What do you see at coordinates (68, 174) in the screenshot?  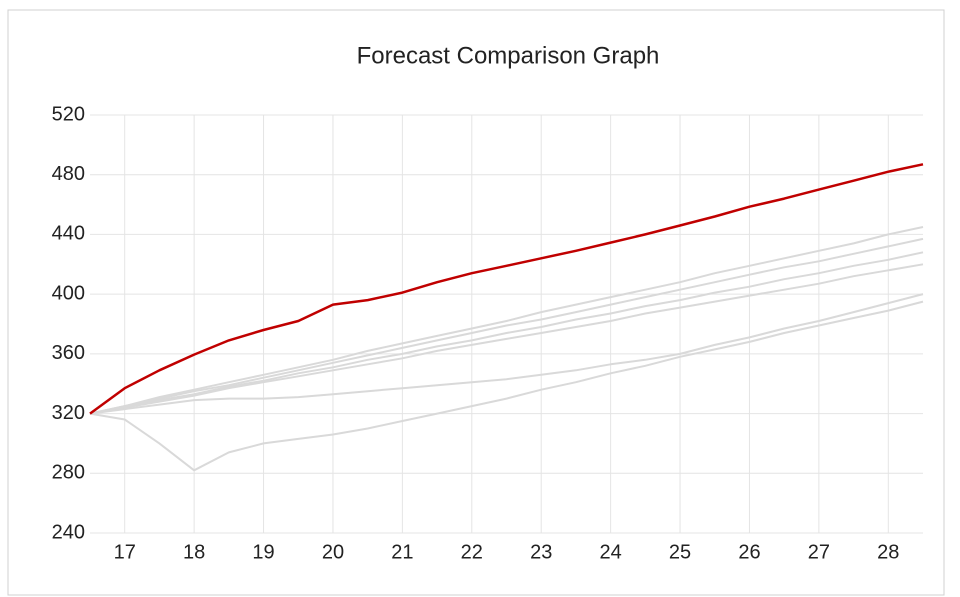 I see `y-tick-label: 480` at bounding box center [68, 174].